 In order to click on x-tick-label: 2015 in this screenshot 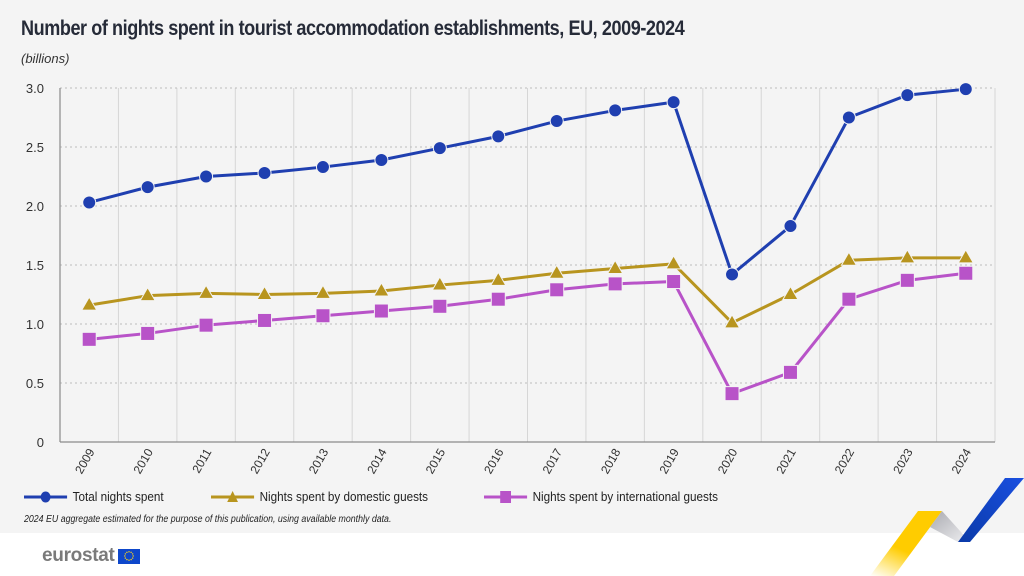, I will do `click(436, 461)`.